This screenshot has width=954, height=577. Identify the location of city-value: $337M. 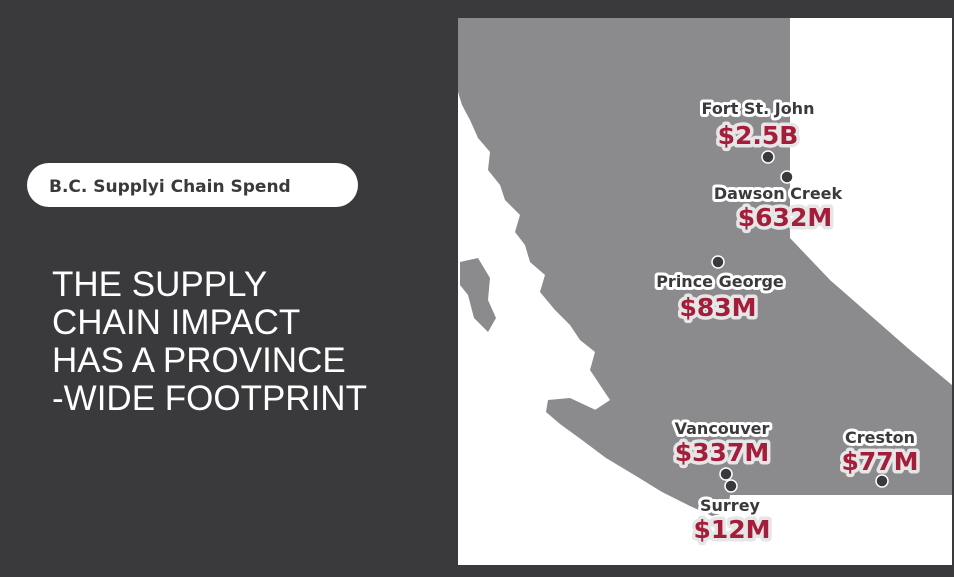
(722, 452).